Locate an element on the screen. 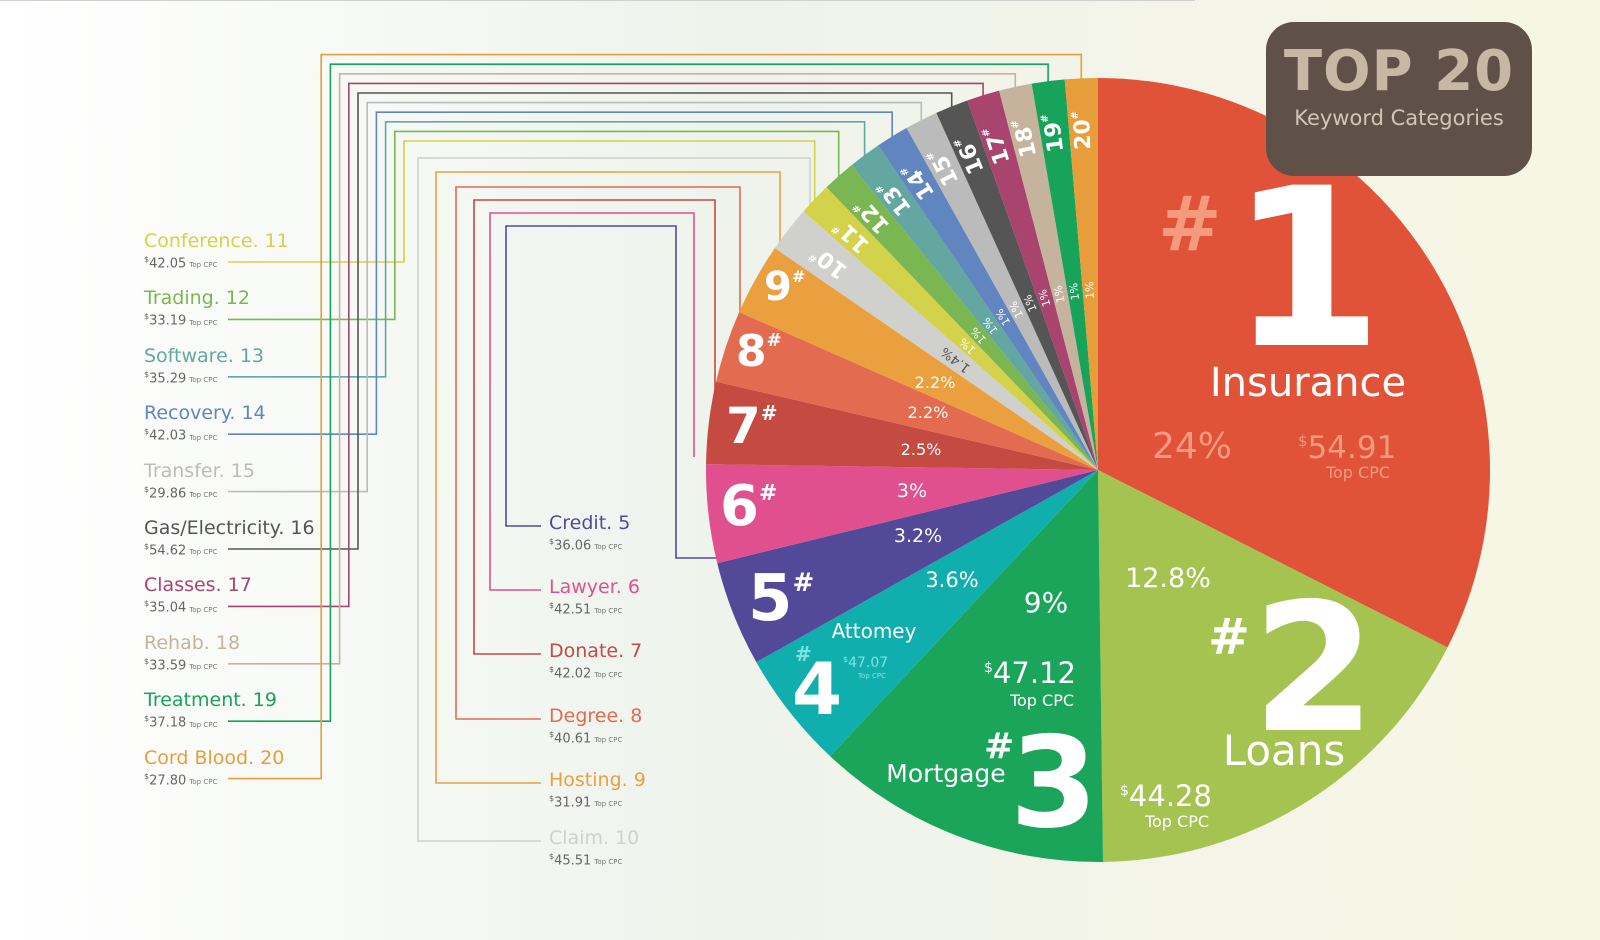 This screenshot has height=940, width=1600. legend-cpc-16: $54.62 Top CPC is located at coordinates (181, 550).